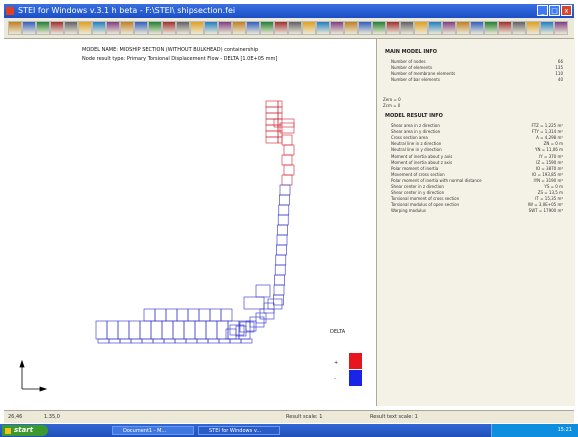 The image size is (578, 437). What do you see at coordinates (25, 430) in the screenshot?
I see `start-button: start` at bounding box center [25, 430].